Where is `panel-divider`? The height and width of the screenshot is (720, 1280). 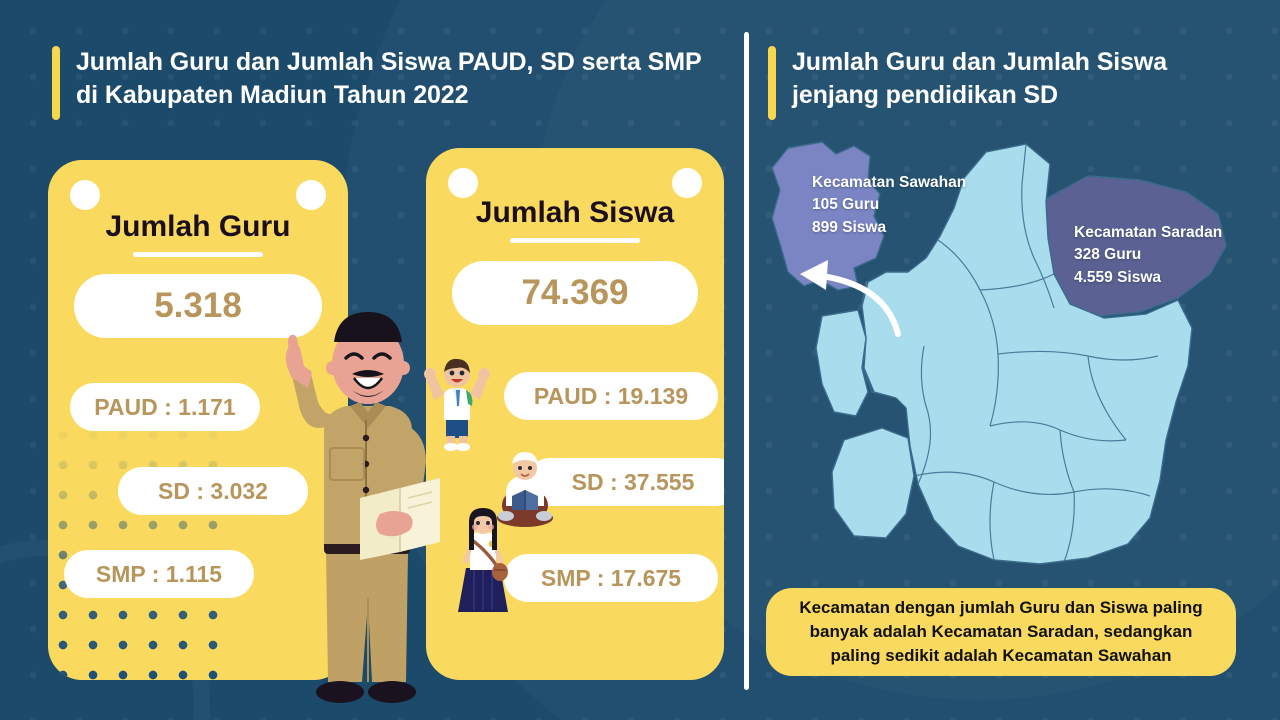 panel-divider is located at coordinates (746, 361).